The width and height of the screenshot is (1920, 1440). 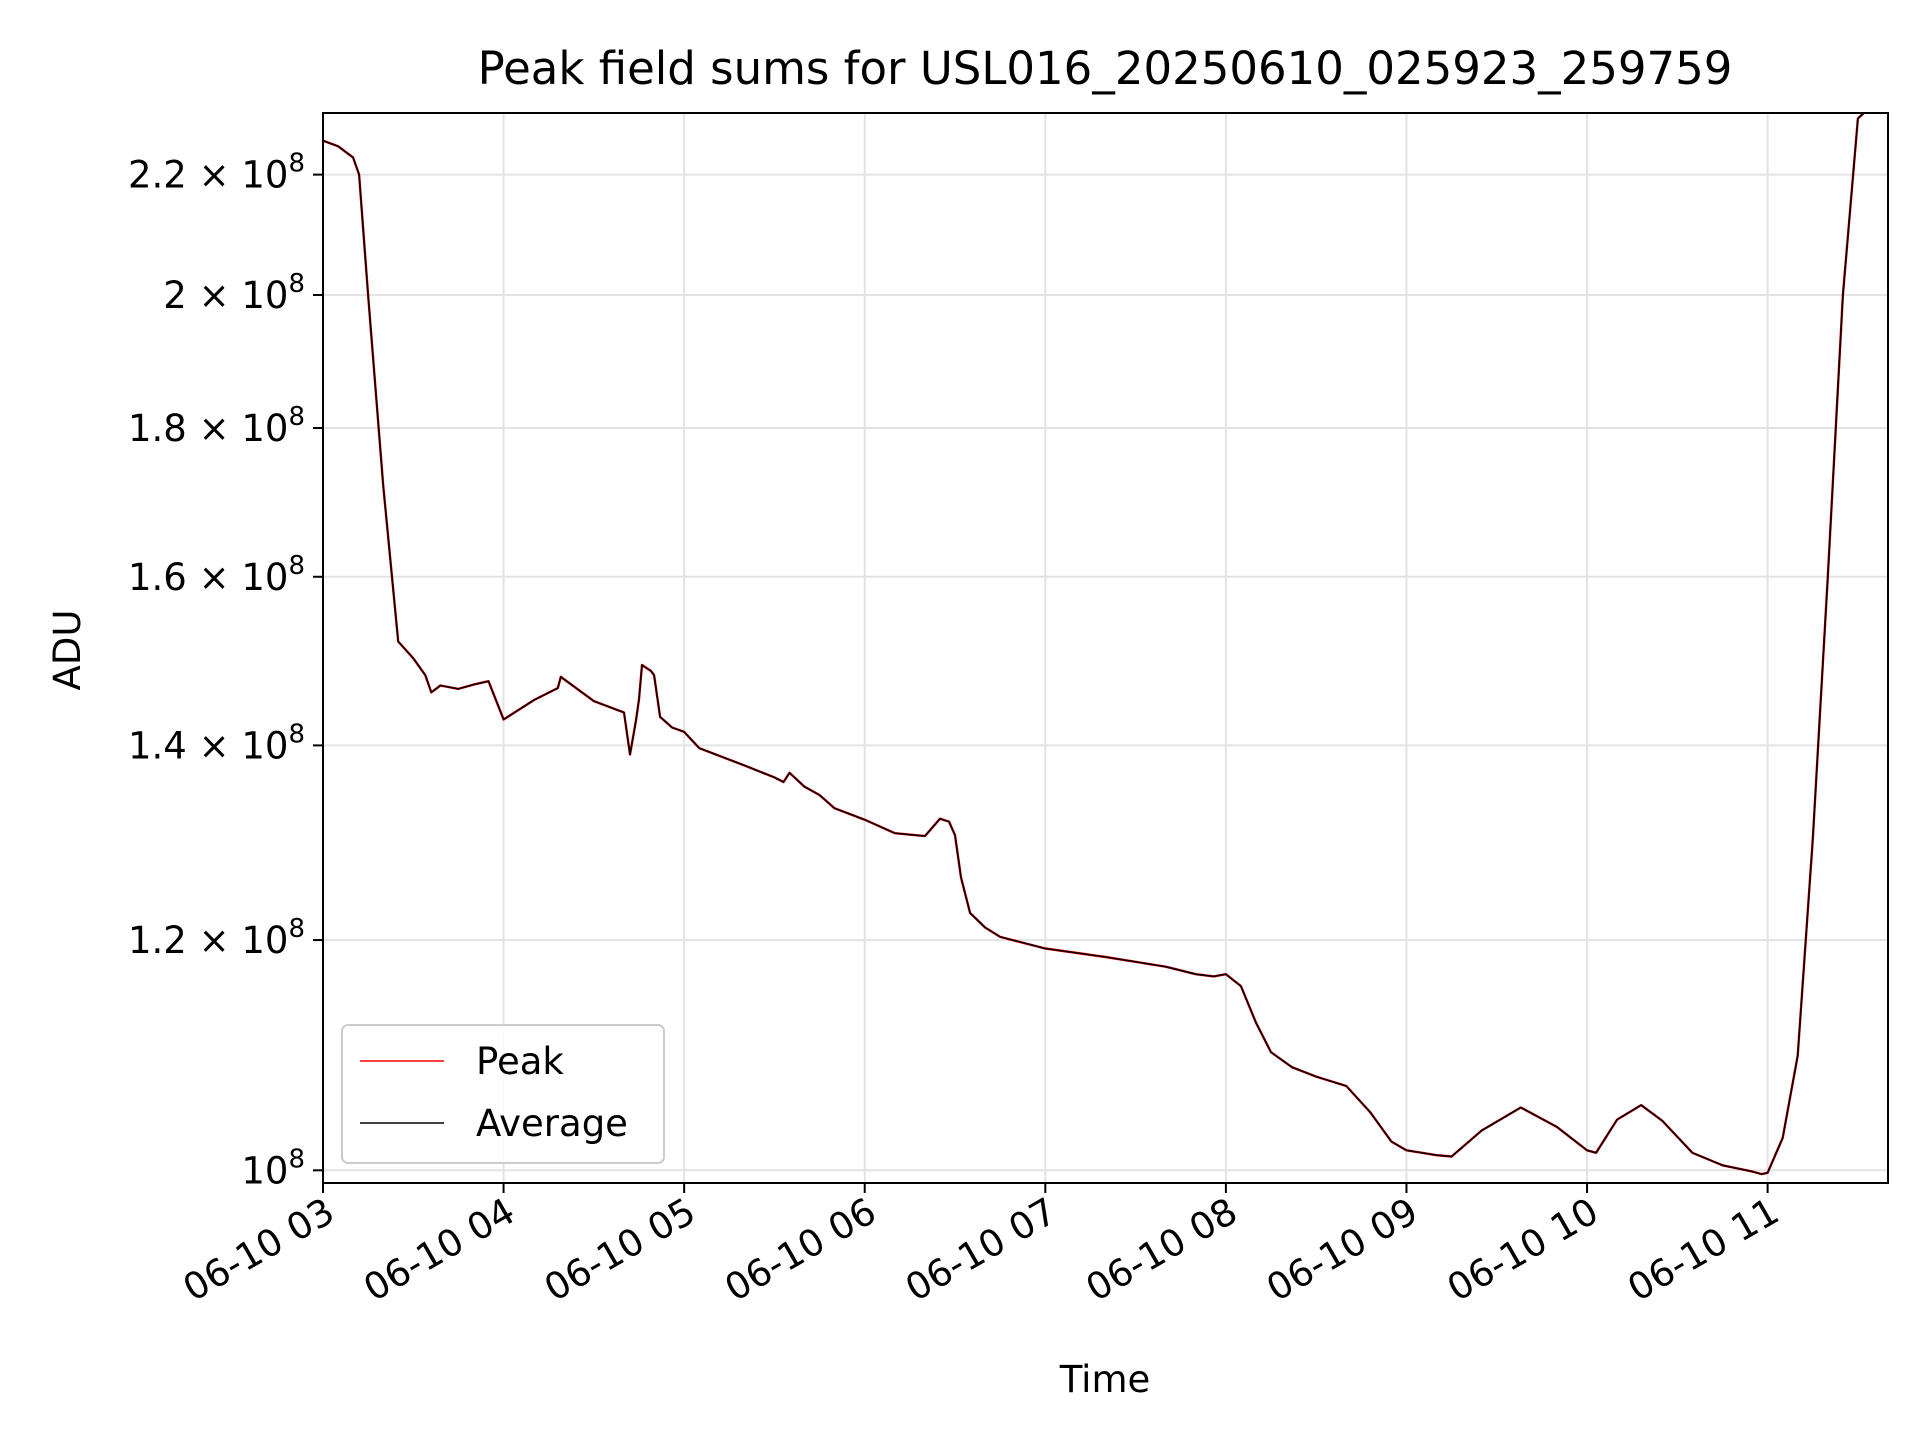 I want to click on legend-box, so click(x=503, y=1094).